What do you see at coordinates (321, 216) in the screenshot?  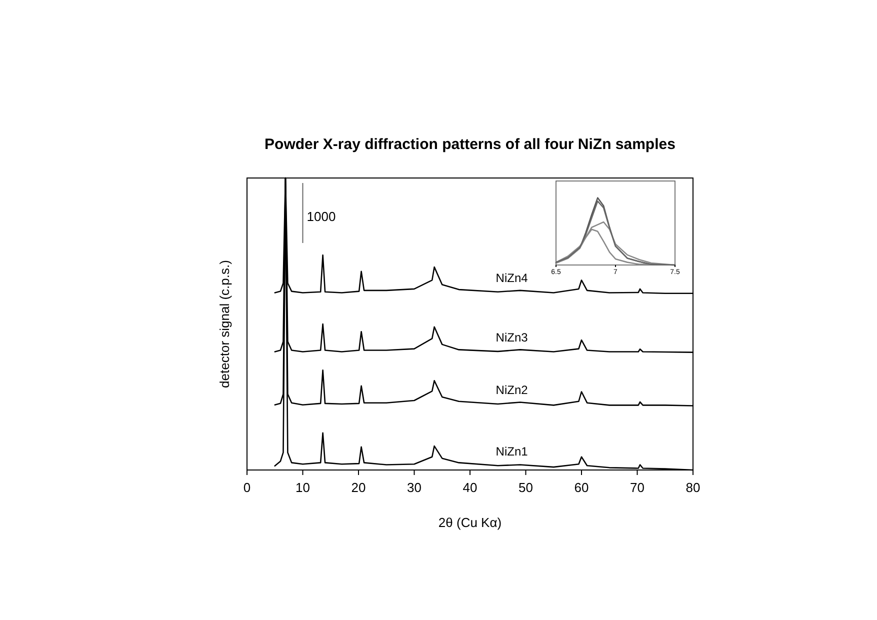 I see `annotation: 1000` at bounding box center [321, 216].